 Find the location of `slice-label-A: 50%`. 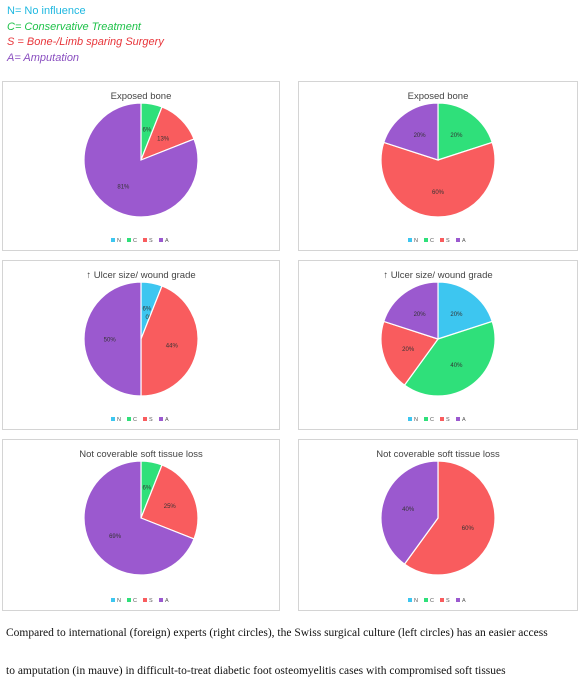

slice-label-A: 50% is located at coordinates (110, 341).